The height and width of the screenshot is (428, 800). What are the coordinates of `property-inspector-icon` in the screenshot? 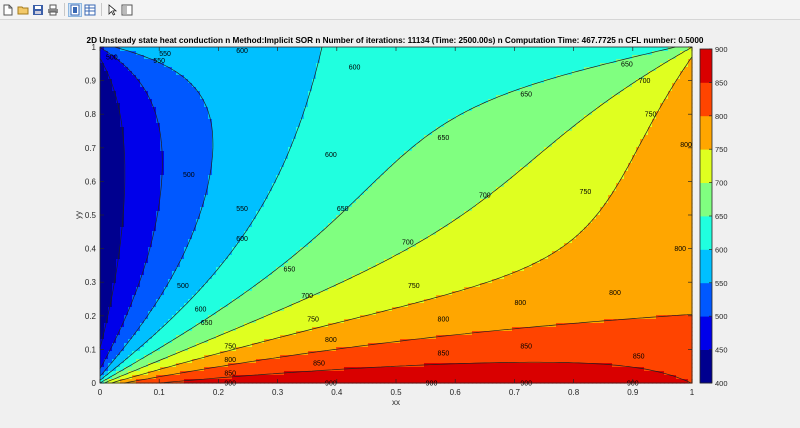 It's located at (127, 10).